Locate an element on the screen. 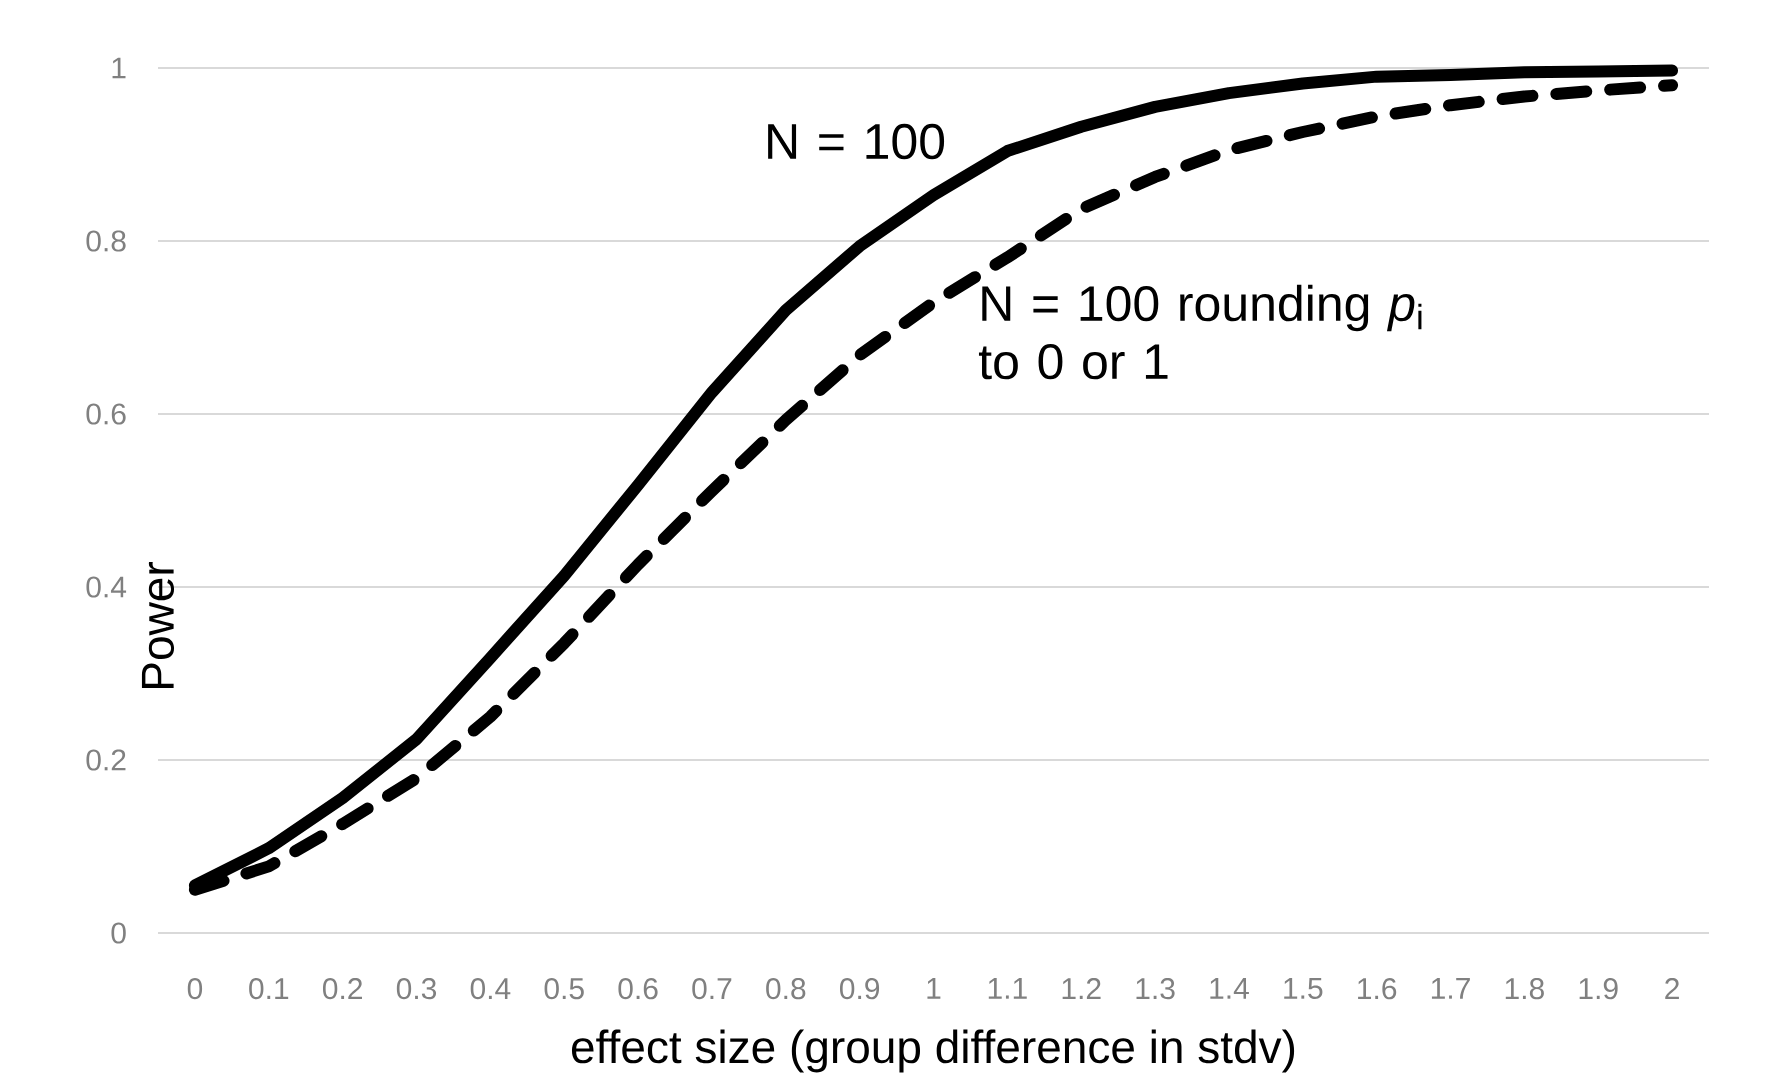  x-tick-label: 0.6 is located at coordinates (638, 989).